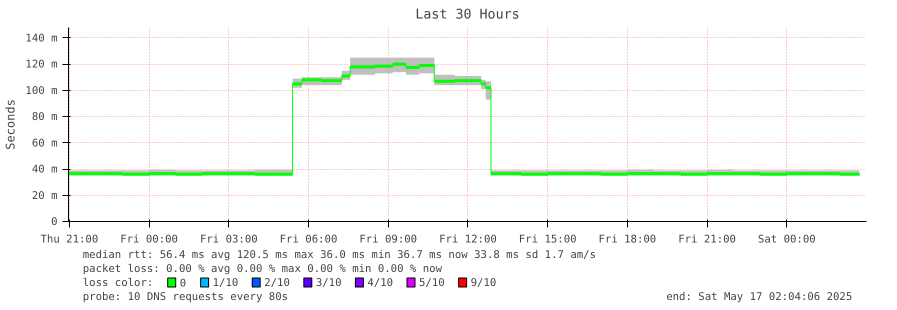  What do you see at coordinates (41, 90) in the screenshot?
I see `y-tick-label: 100 m` at bounding box center [41, 90].